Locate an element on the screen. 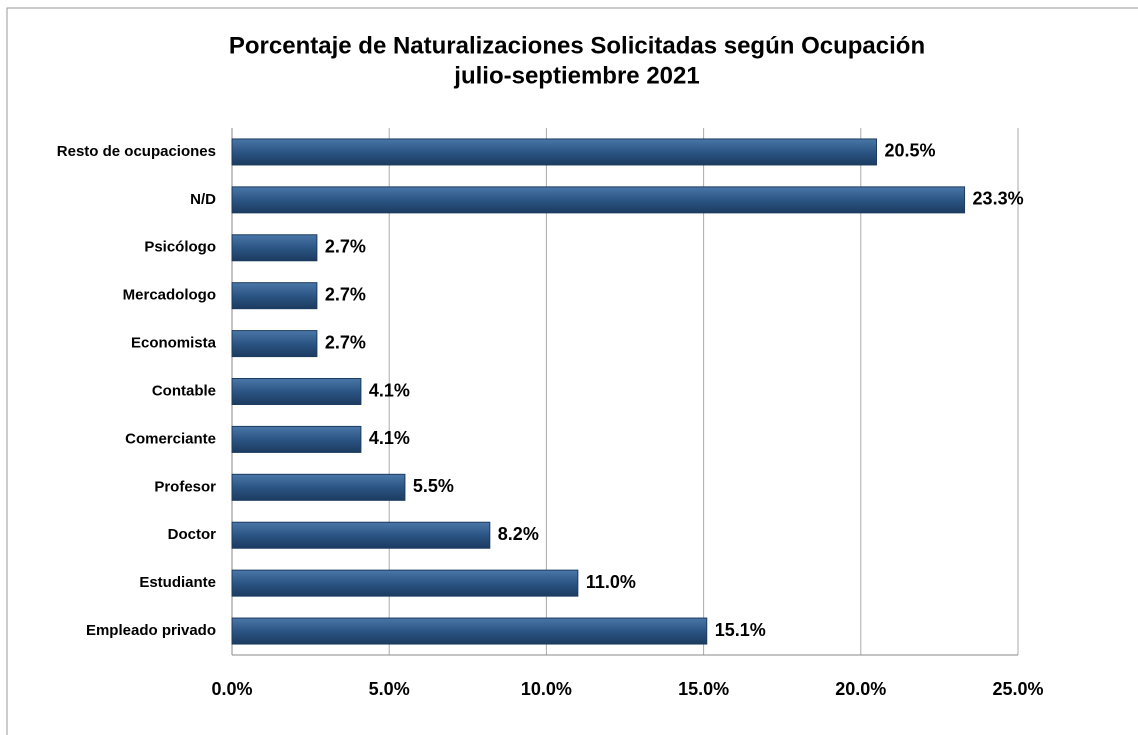 This screenshot has height=735, width=1138. x-tick-label: 25.0% is located at coordinates (1017, 689).